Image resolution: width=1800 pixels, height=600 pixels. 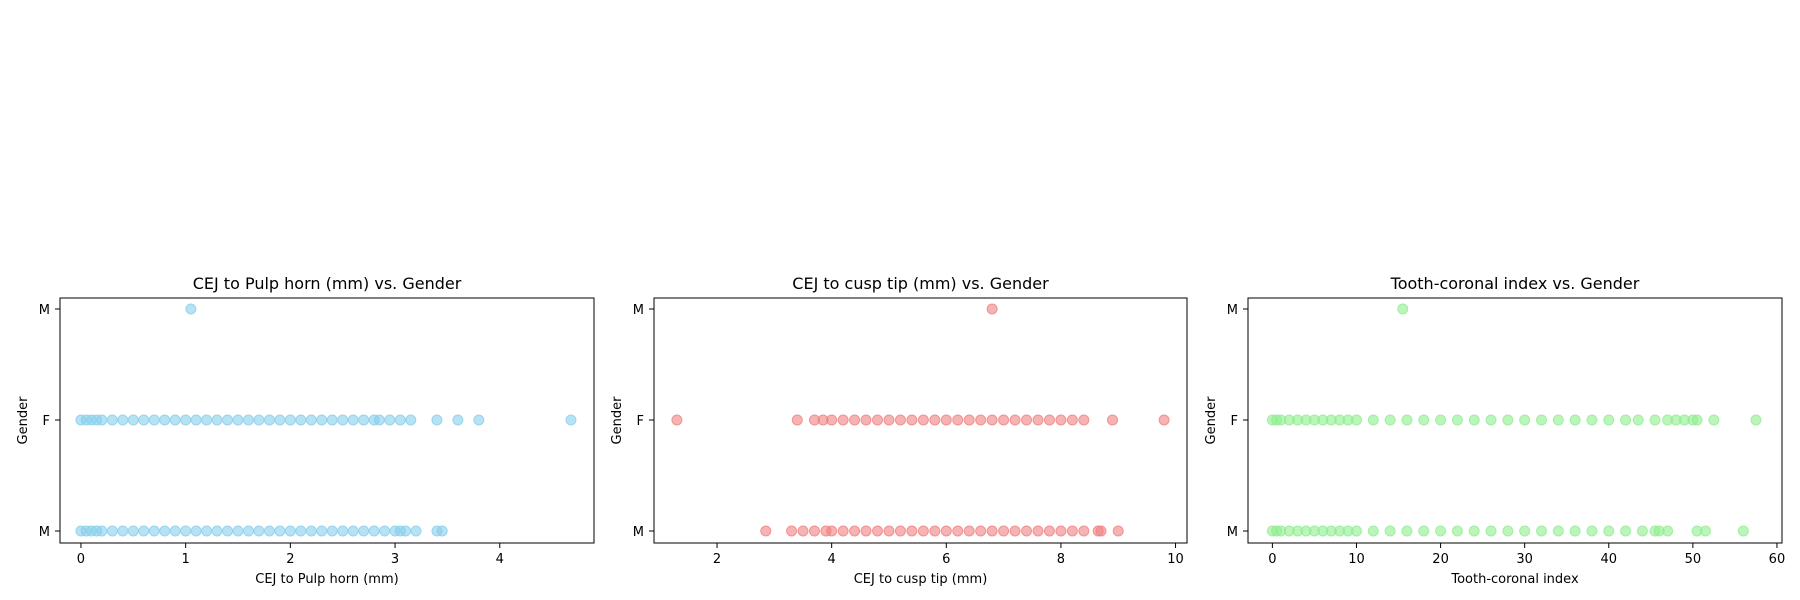 What do you see at coordinates (500, 559) in the screenshot?
I see `x-tick-label: 4` at bounding box center [500, 559].